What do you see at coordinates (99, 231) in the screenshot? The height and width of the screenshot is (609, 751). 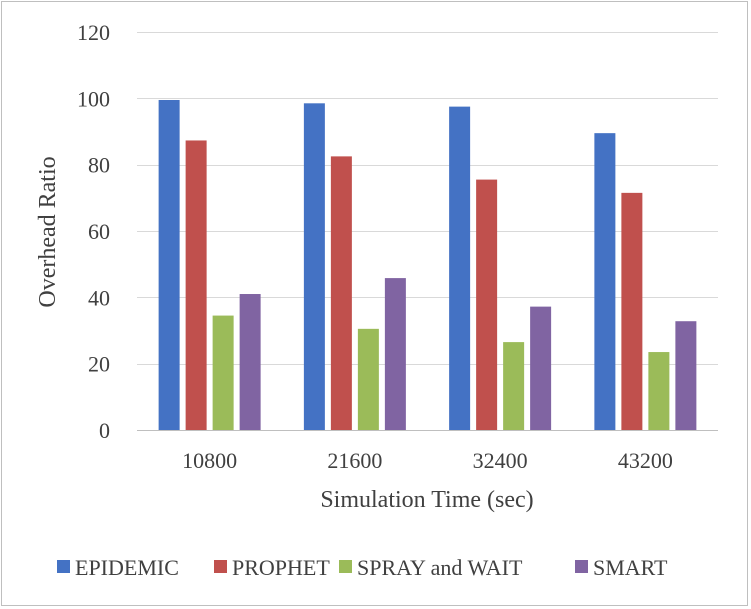 I see `y-tick-label-60: 60` at bounding box center [99, 231].